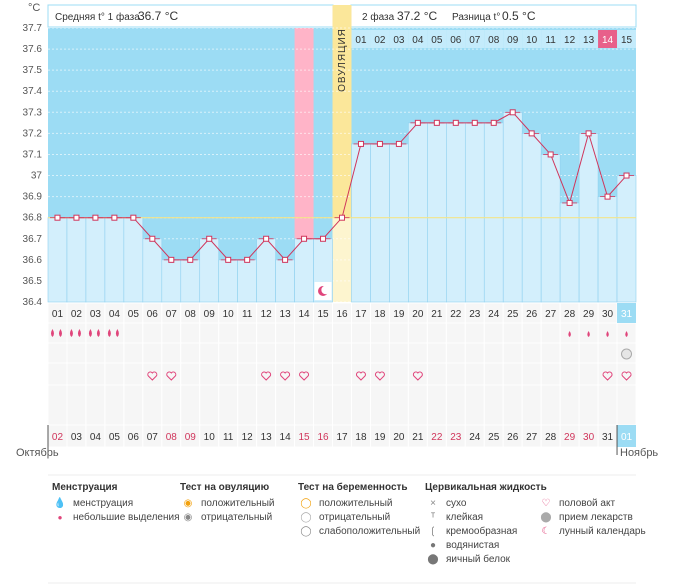 Image resolution: width=675 pixels, height=587 pixels. What do you see at coordinates (96, 314) in the screenshot?
I see `cycle-day-label: 03` at bounding box center [96, 314].